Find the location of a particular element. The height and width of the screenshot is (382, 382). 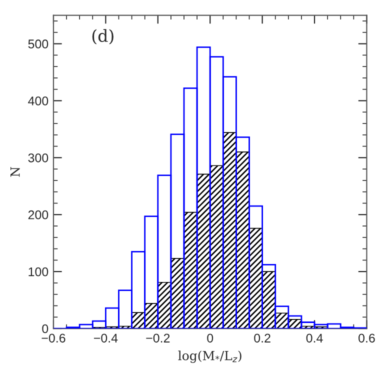

x-tick-label: 0.6 is located at coordinates (366, 338).